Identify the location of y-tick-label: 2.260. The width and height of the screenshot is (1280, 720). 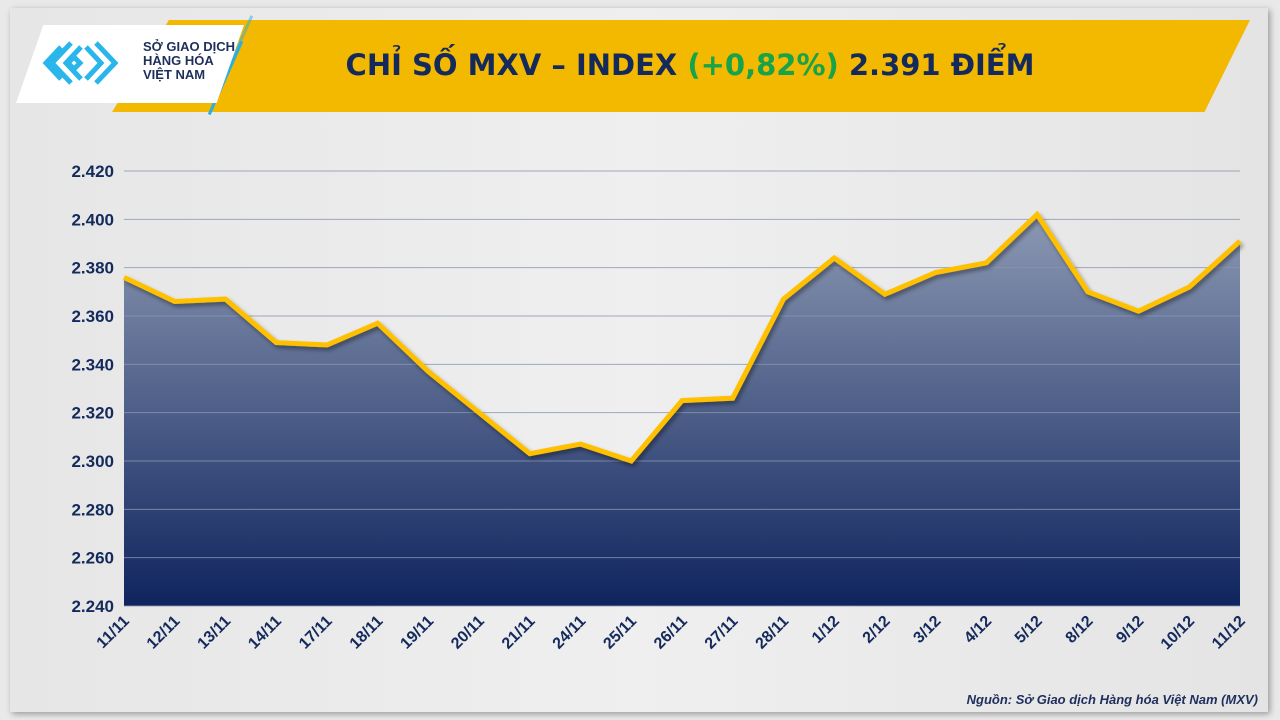
(92, 558).